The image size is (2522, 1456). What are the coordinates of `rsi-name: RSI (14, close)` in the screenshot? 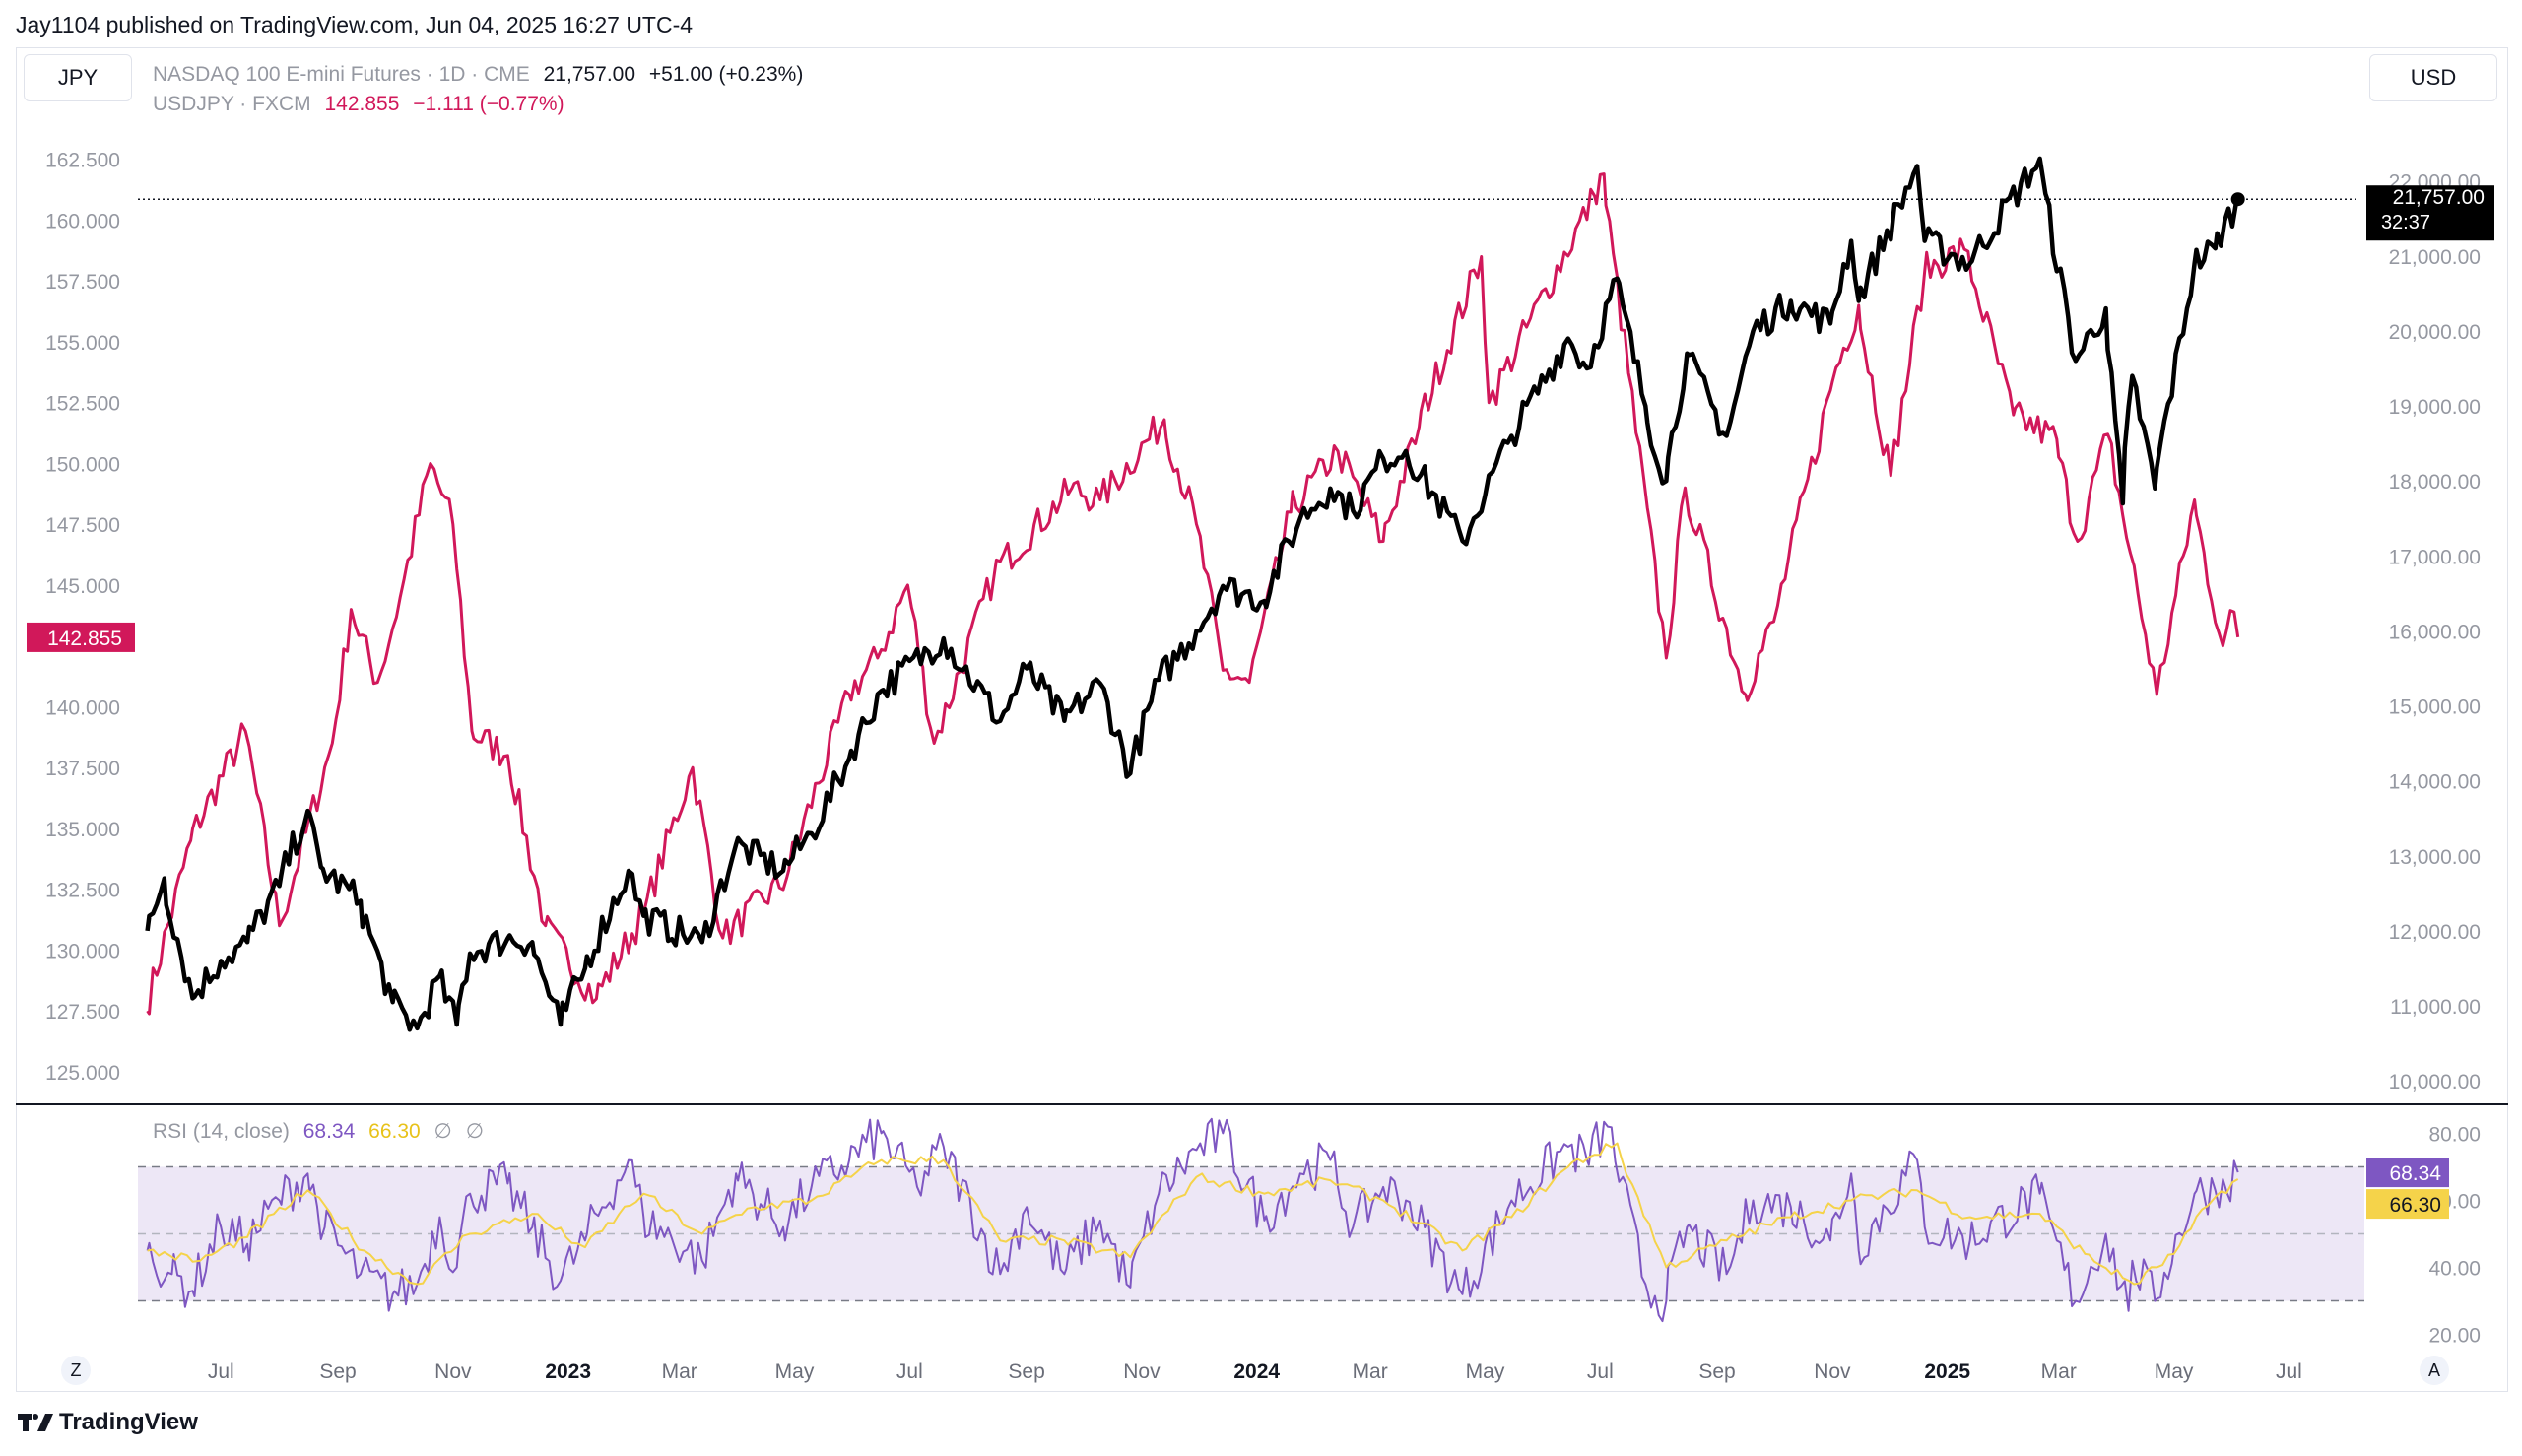 It's located at (221, 1131).